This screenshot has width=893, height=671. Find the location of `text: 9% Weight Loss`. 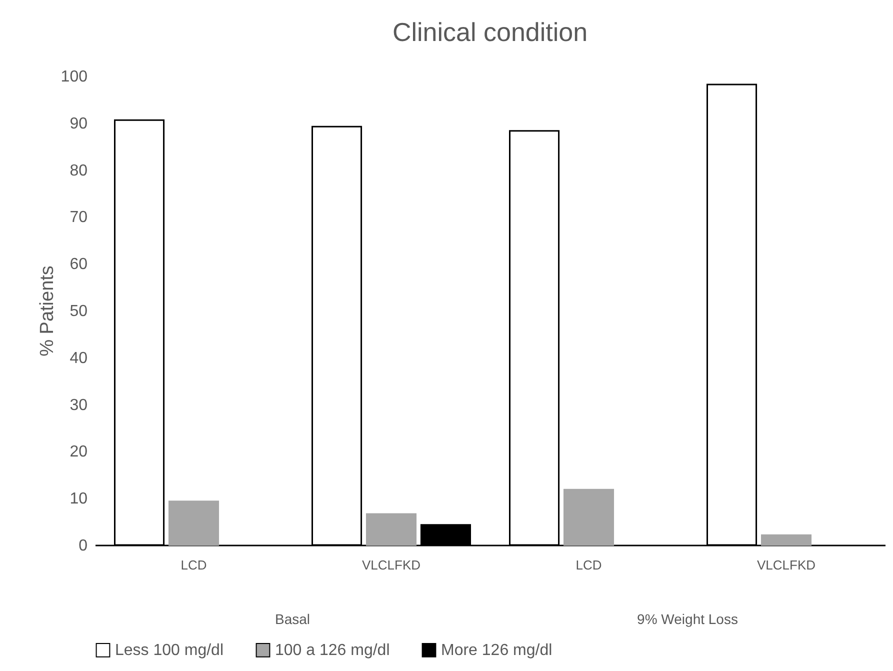

text: 9% Weight Loss is located at coordinates (687, 619).